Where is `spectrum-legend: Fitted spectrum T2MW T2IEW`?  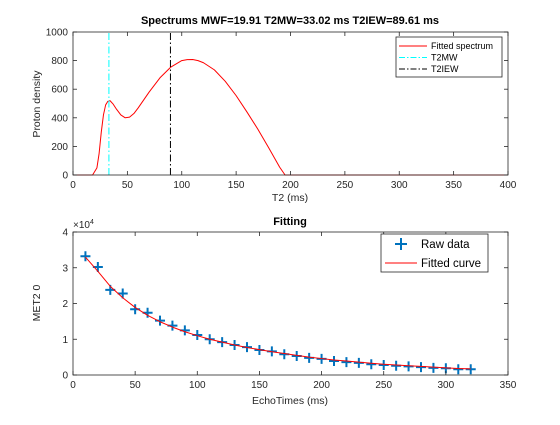 spectrum-legend: Fitted spectrum T2MW T2IEW is located at coordinates (449, 57).